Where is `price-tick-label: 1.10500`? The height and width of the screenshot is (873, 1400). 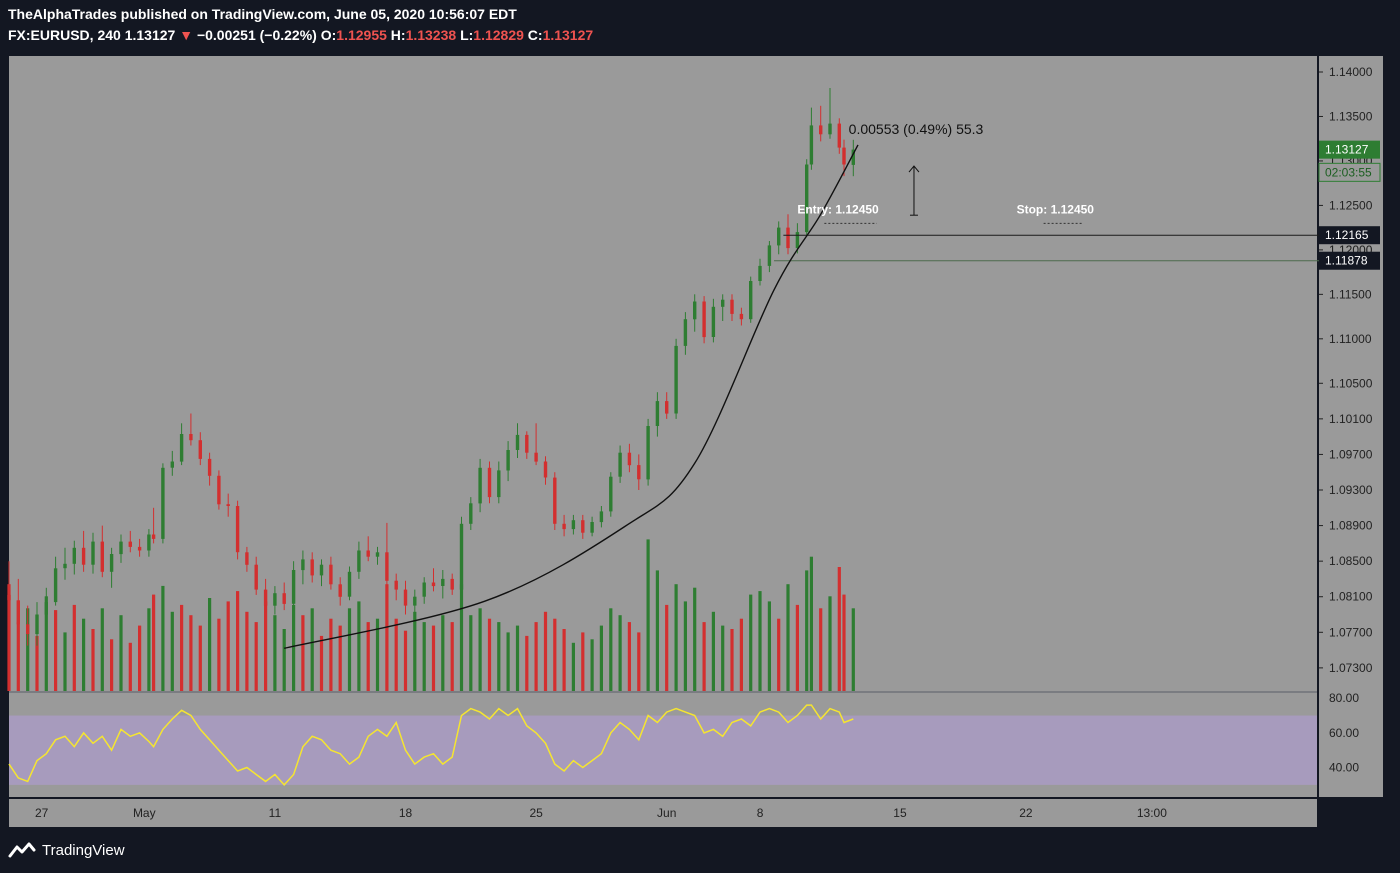
price-tick-label: 1.10500 is located at coordinates (1351, 383).